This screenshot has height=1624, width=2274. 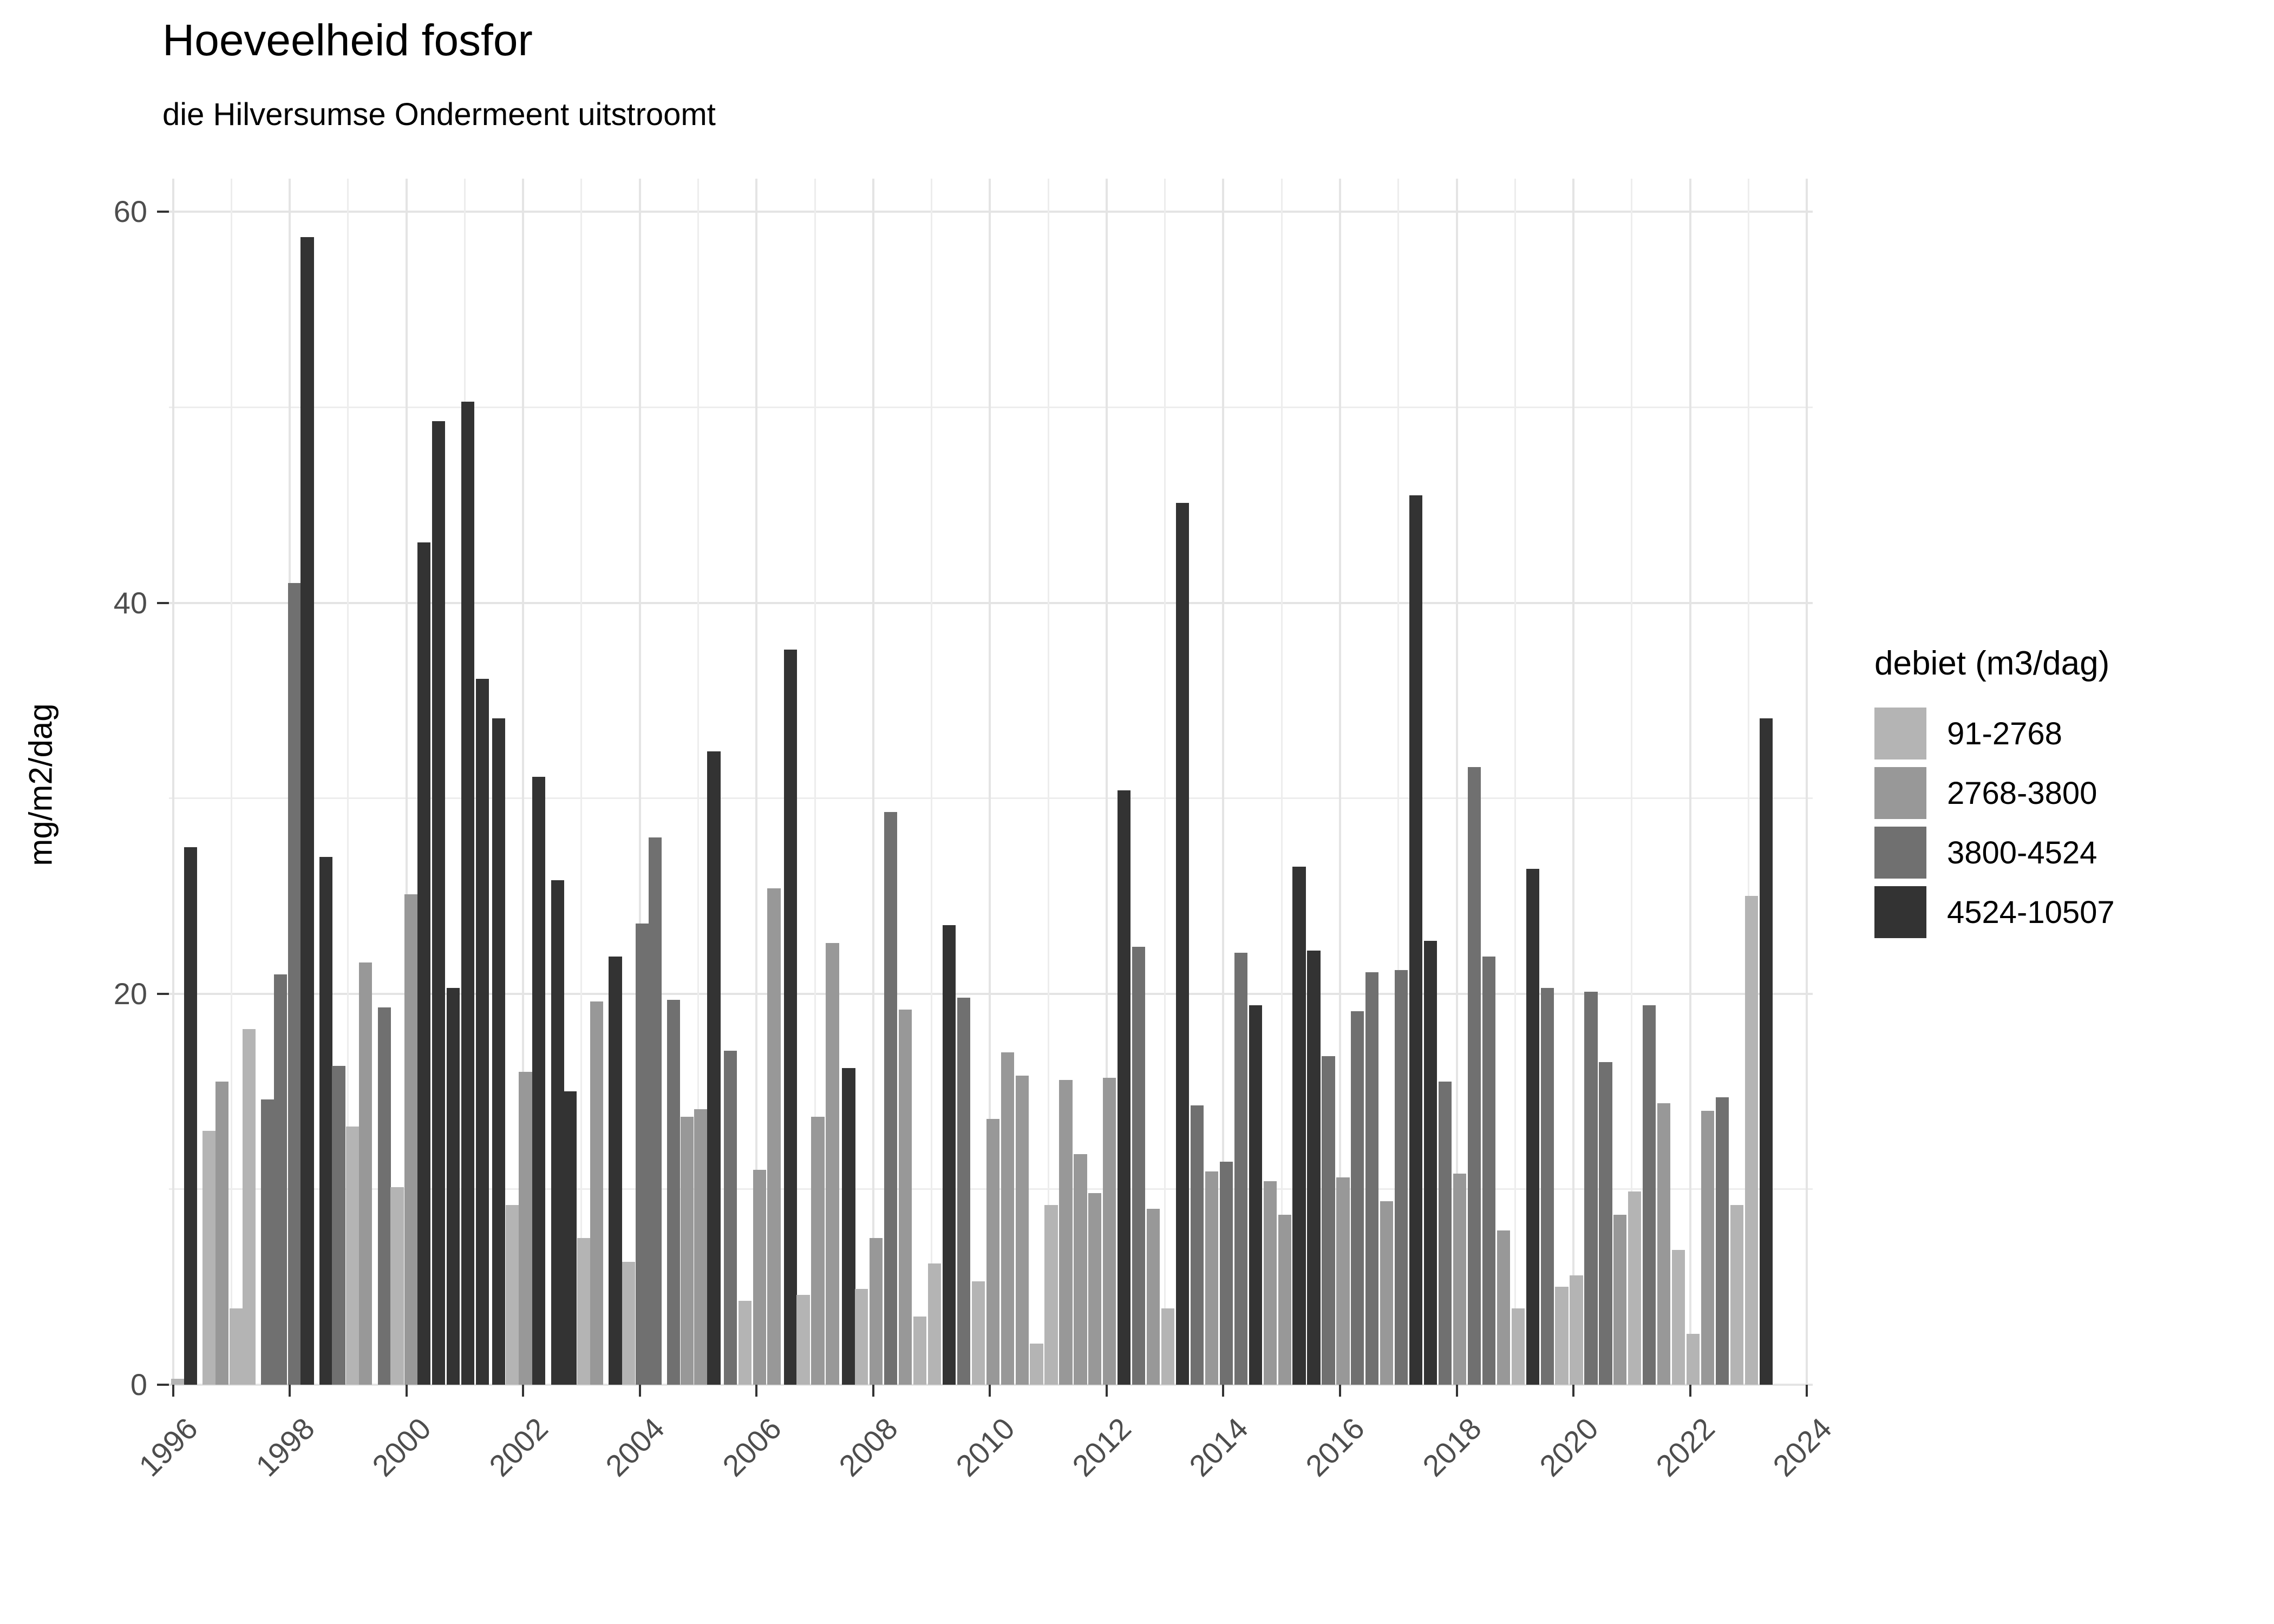 I want to click on y-tick-label: 0, so click(x=139, y=1384).